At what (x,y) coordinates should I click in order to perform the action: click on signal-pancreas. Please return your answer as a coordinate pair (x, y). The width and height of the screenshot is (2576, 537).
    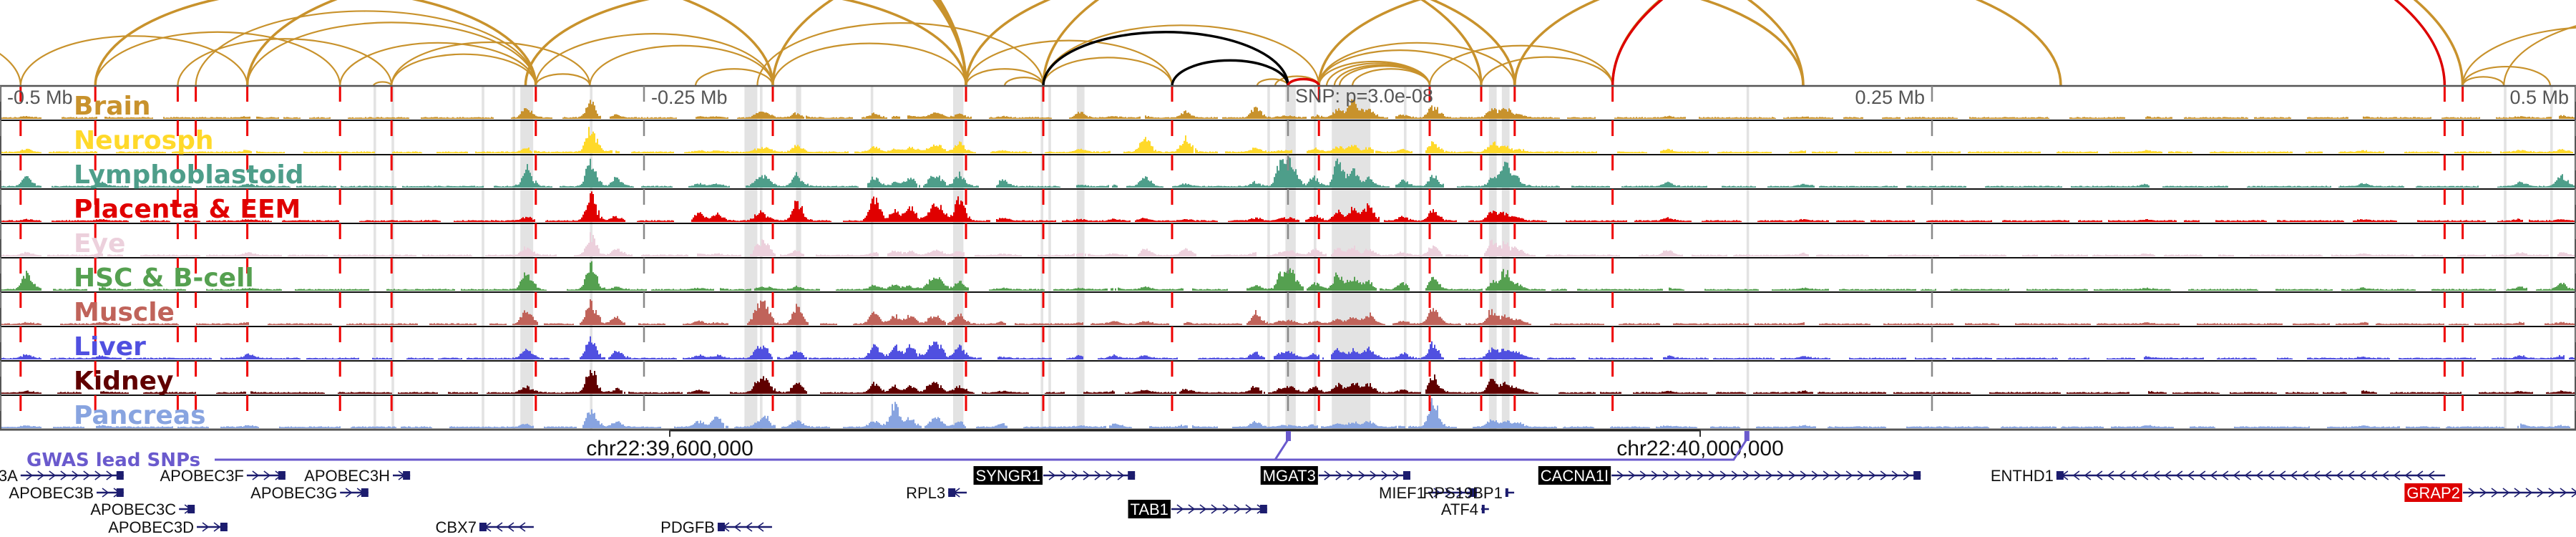
    Looking at the image, I should click on (1285, 413).